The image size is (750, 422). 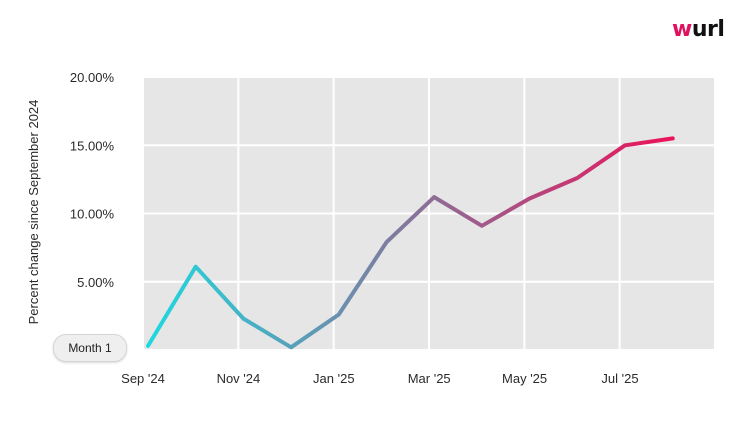 I want to click on x-tick-label: Mar '25, so click(x=429, y=378).